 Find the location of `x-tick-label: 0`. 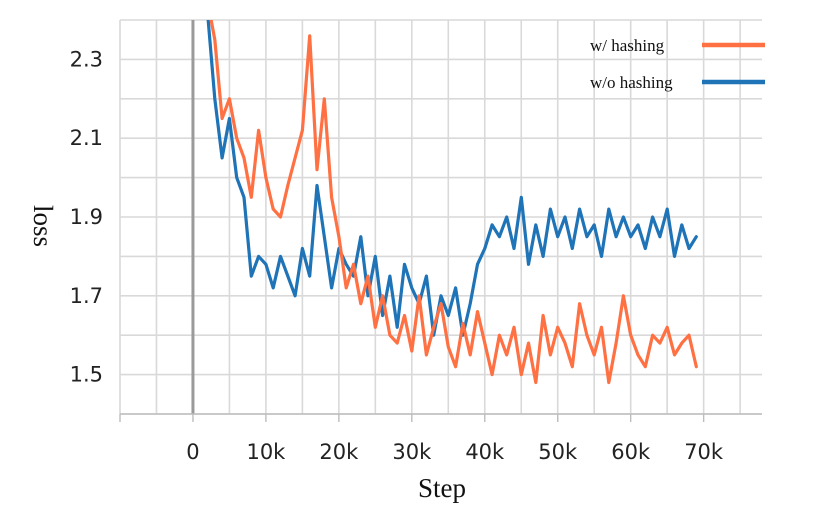

x-tick-label: 0 is located at coordinates (192, 452).